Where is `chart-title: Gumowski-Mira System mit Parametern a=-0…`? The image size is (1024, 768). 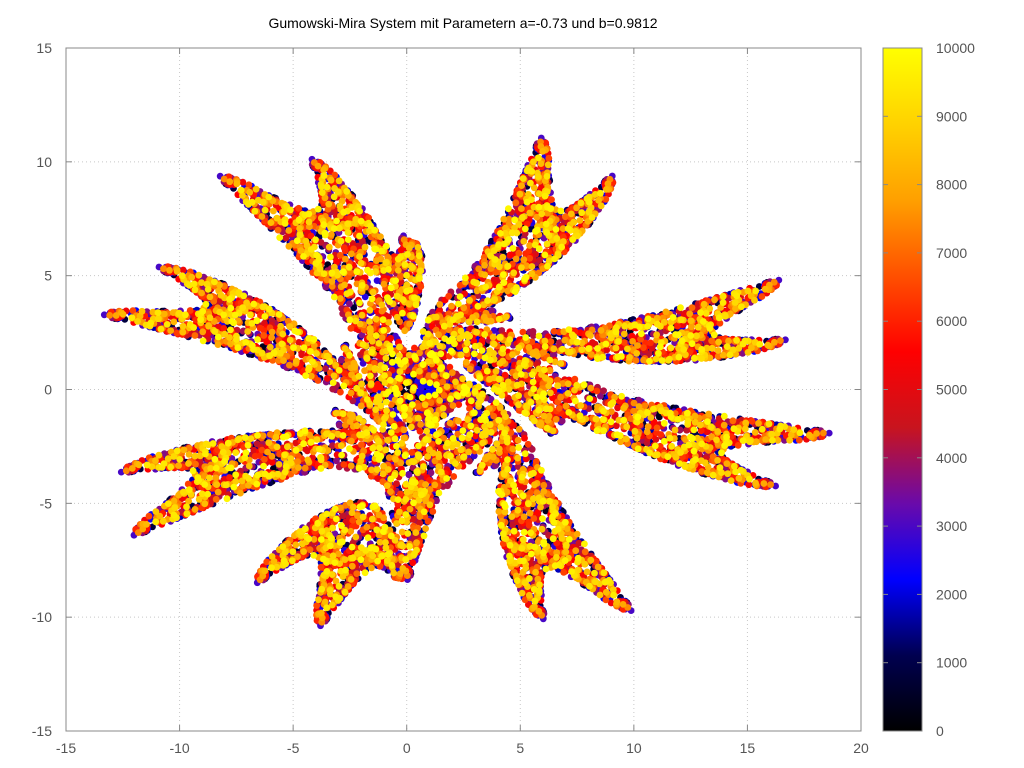
chart-title: Gumowski-Mira System mit Parametern a=-0… is located at coordinates (462, 23).